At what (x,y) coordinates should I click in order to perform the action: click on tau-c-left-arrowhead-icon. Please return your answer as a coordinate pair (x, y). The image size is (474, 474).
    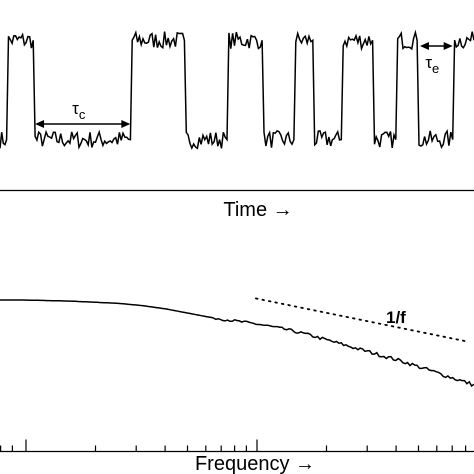
    Looking at the image, I should click on (40, 124).